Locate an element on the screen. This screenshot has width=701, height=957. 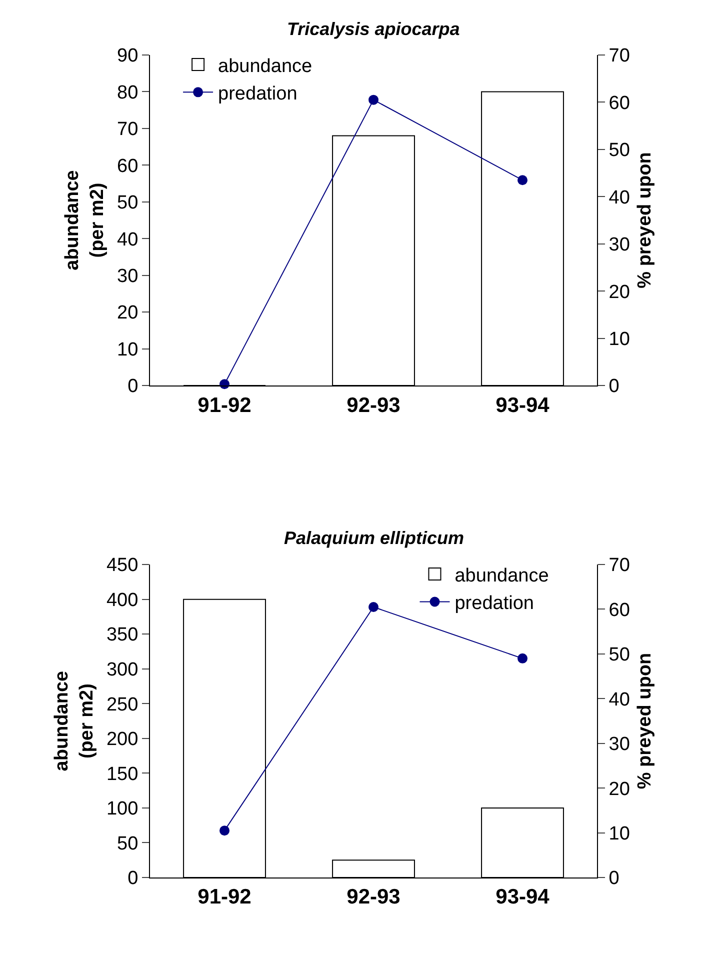
y-tick-label: 90 is located at coordinates (127, 56).